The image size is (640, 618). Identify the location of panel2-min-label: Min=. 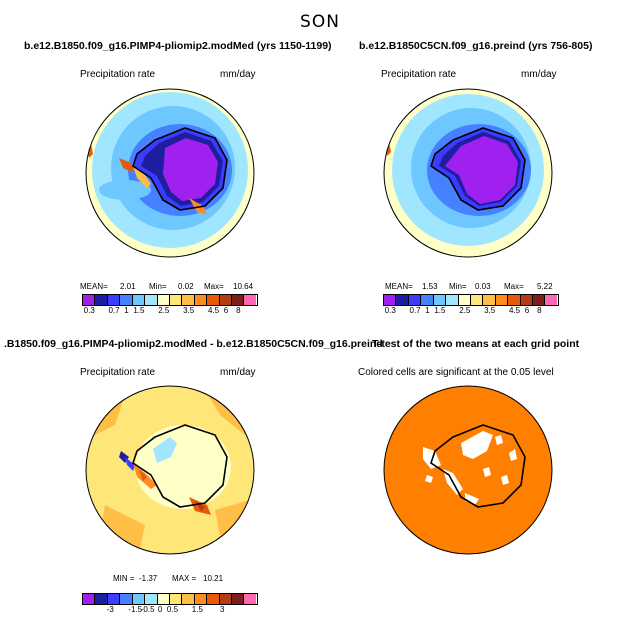
(458, 286).